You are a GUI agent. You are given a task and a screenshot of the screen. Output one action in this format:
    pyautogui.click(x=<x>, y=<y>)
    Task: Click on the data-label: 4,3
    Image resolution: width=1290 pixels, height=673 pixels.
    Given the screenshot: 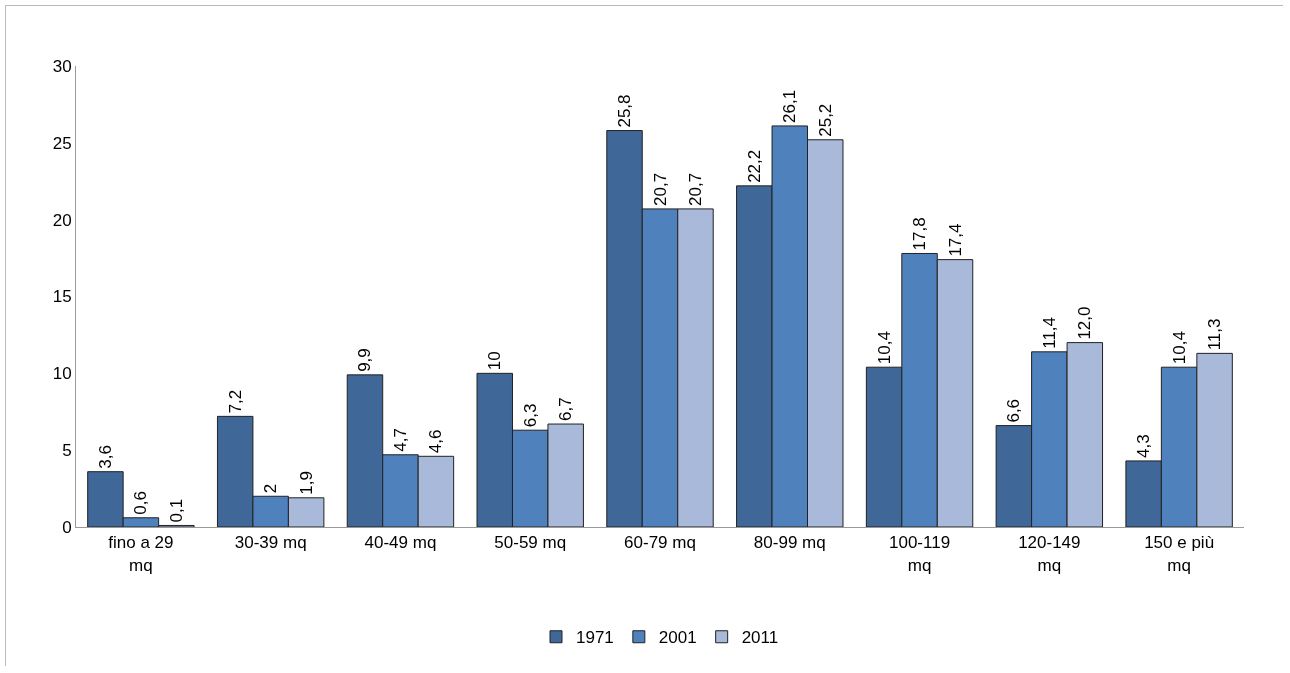 What is the action you would take?
    pyautogui.click(x=1144, y=446)
    